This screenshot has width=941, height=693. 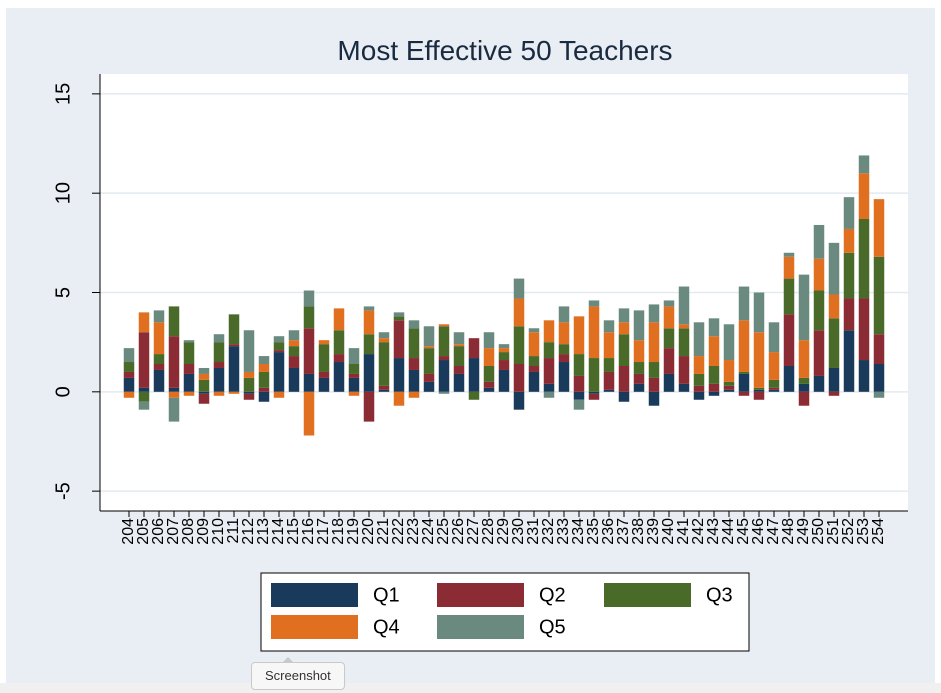 I want to click on x-tick-label: 244, so click(x=728, y=531).